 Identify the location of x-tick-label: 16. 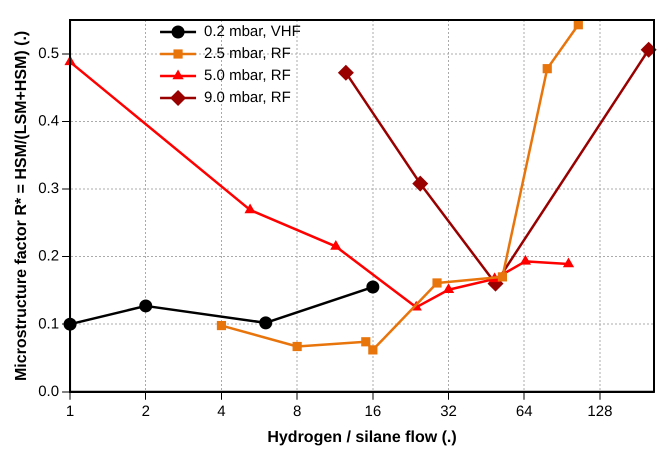
(373, 411).